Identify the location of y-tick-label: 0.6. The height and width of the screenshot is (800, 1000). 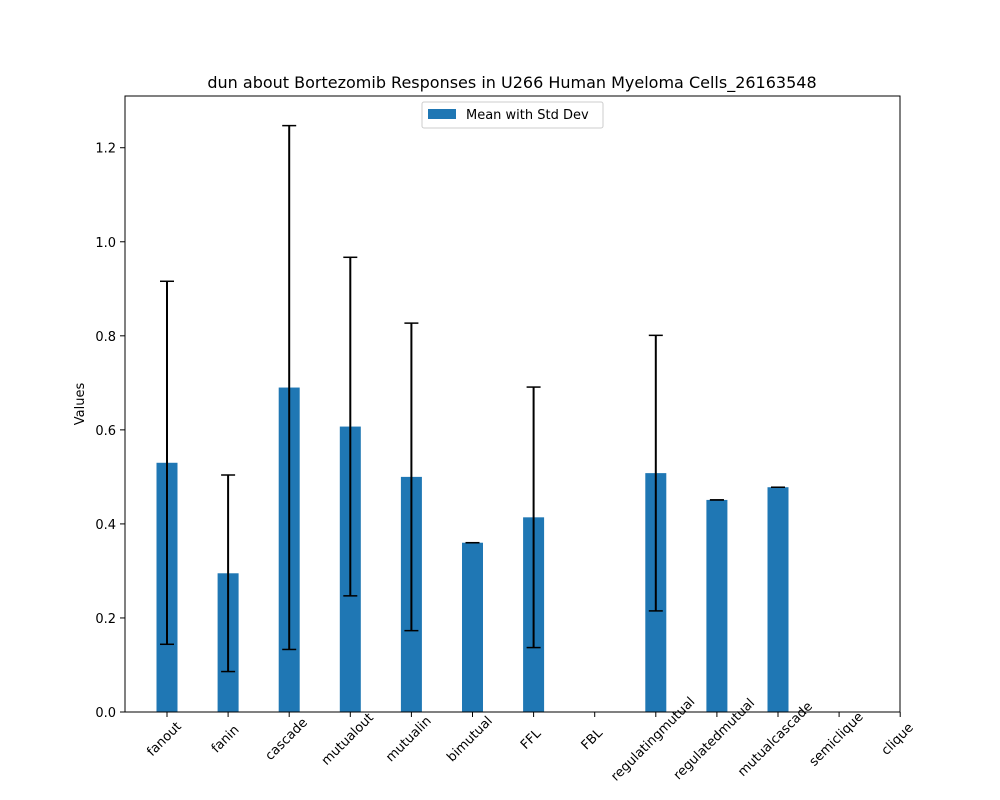
(105, 431).